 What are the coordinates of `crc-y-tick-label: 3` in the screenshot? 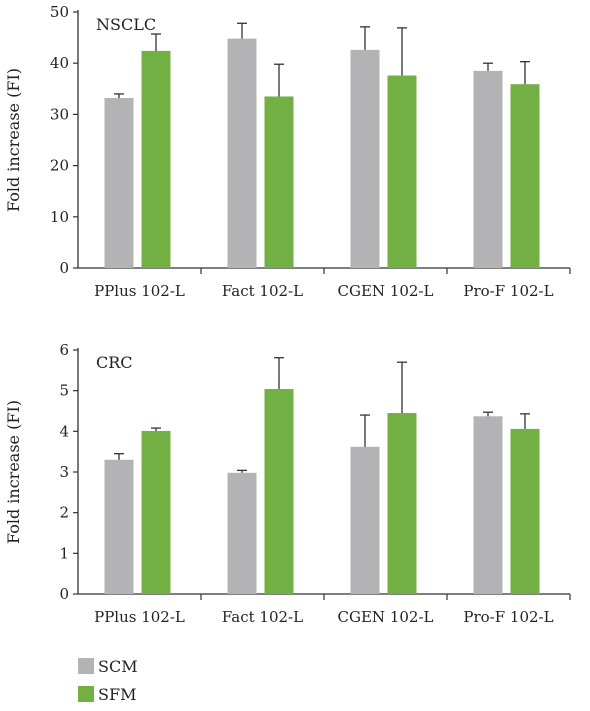 It's located at (64, 472).